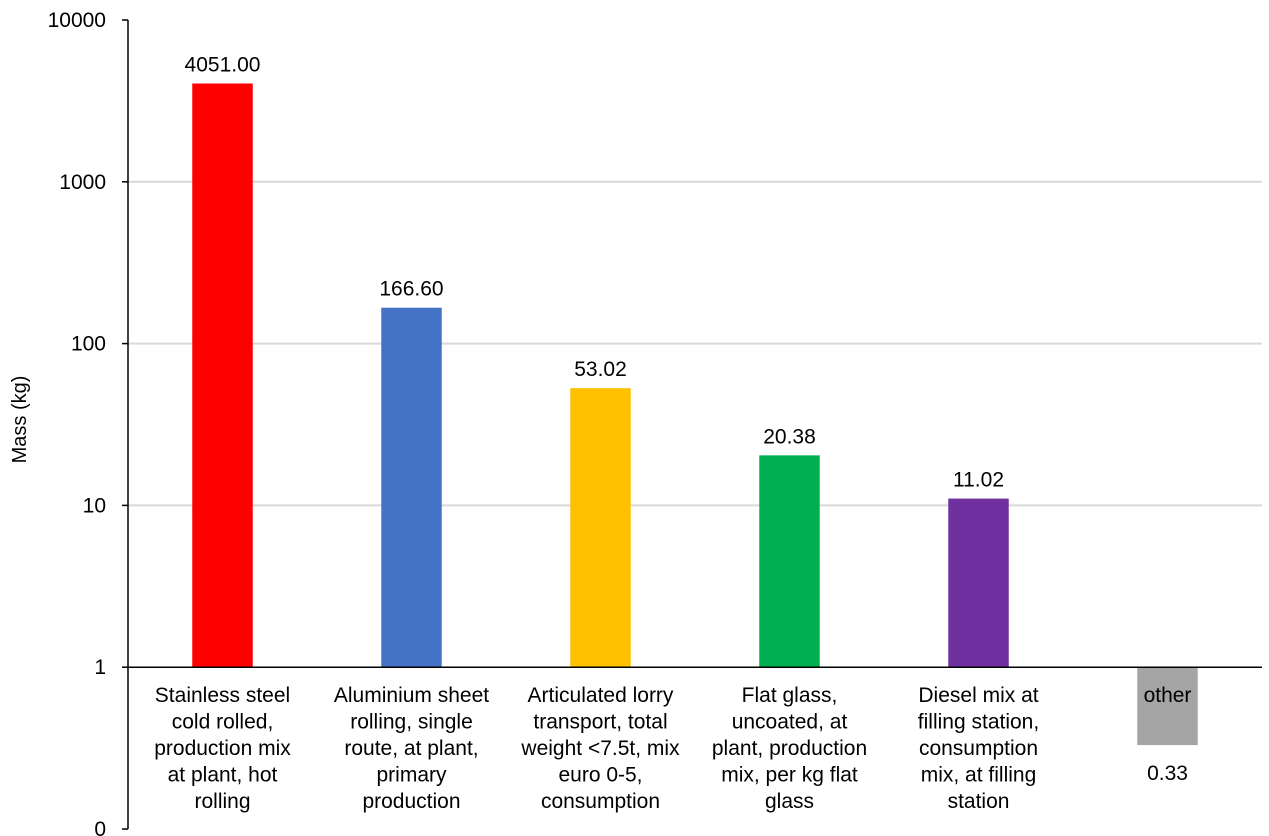 The width and height of the screenshot is (1269, 836). Describe the element at coordinates (790, 695) in the screenshot. I see `category-label-line: Flat glass,` at that location.